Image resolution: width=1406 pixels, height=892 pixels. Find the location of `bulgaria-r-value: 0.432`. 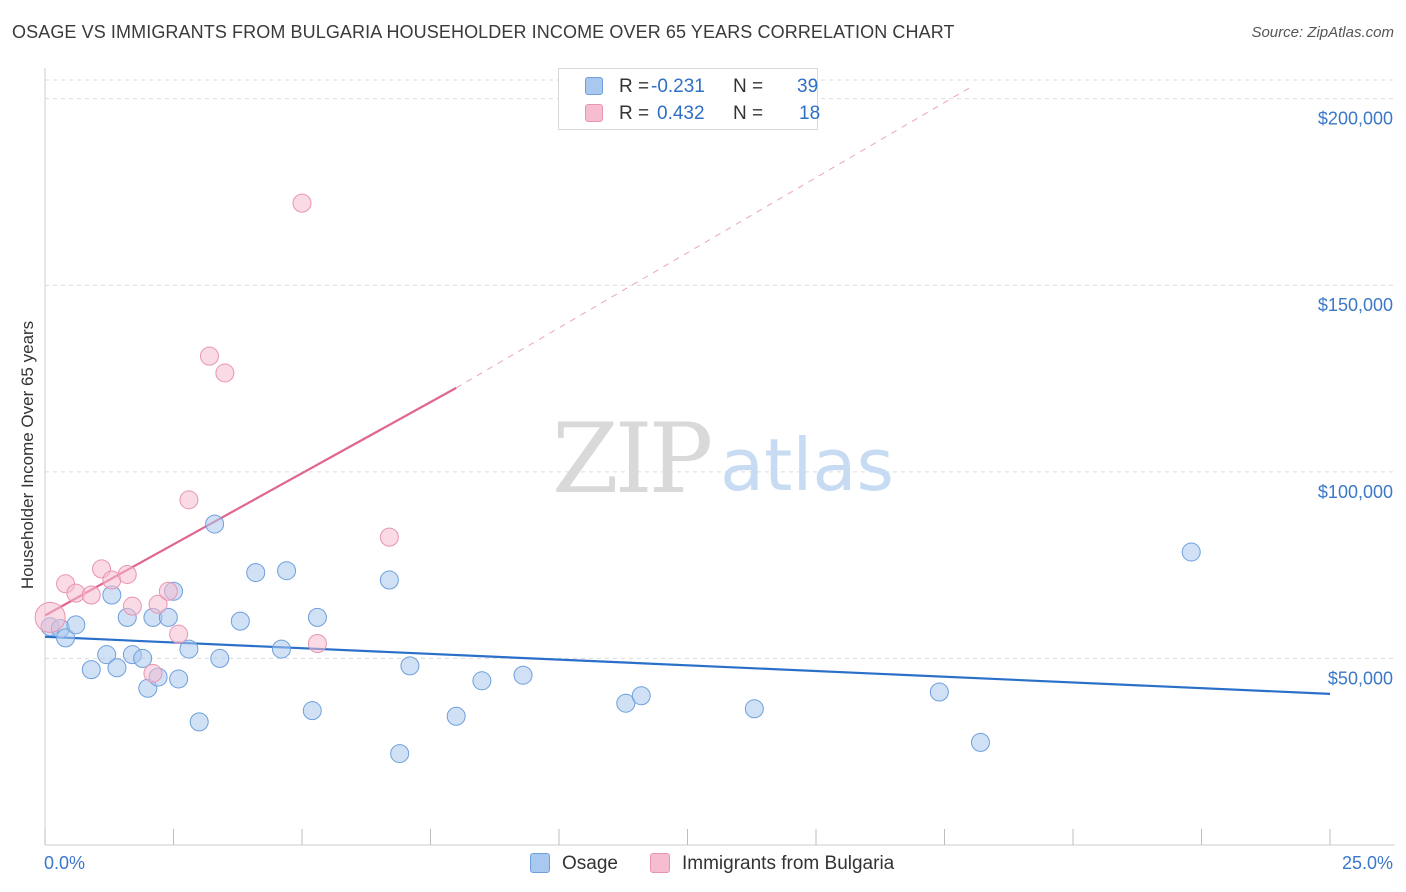

bulgaria-r-value: 0.432 is located at coordinates (681, 113).